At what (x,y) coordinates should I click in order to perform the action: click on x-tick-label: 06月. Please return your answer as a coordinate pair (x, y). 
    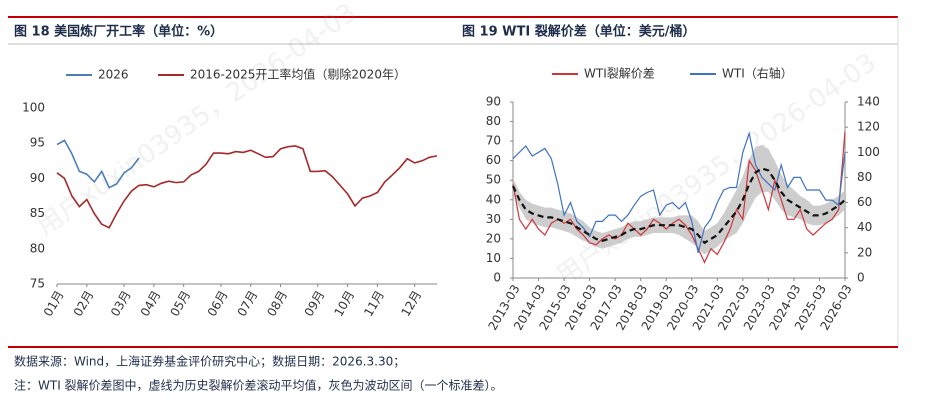
    Looking at the image, I should click on (218, 303).